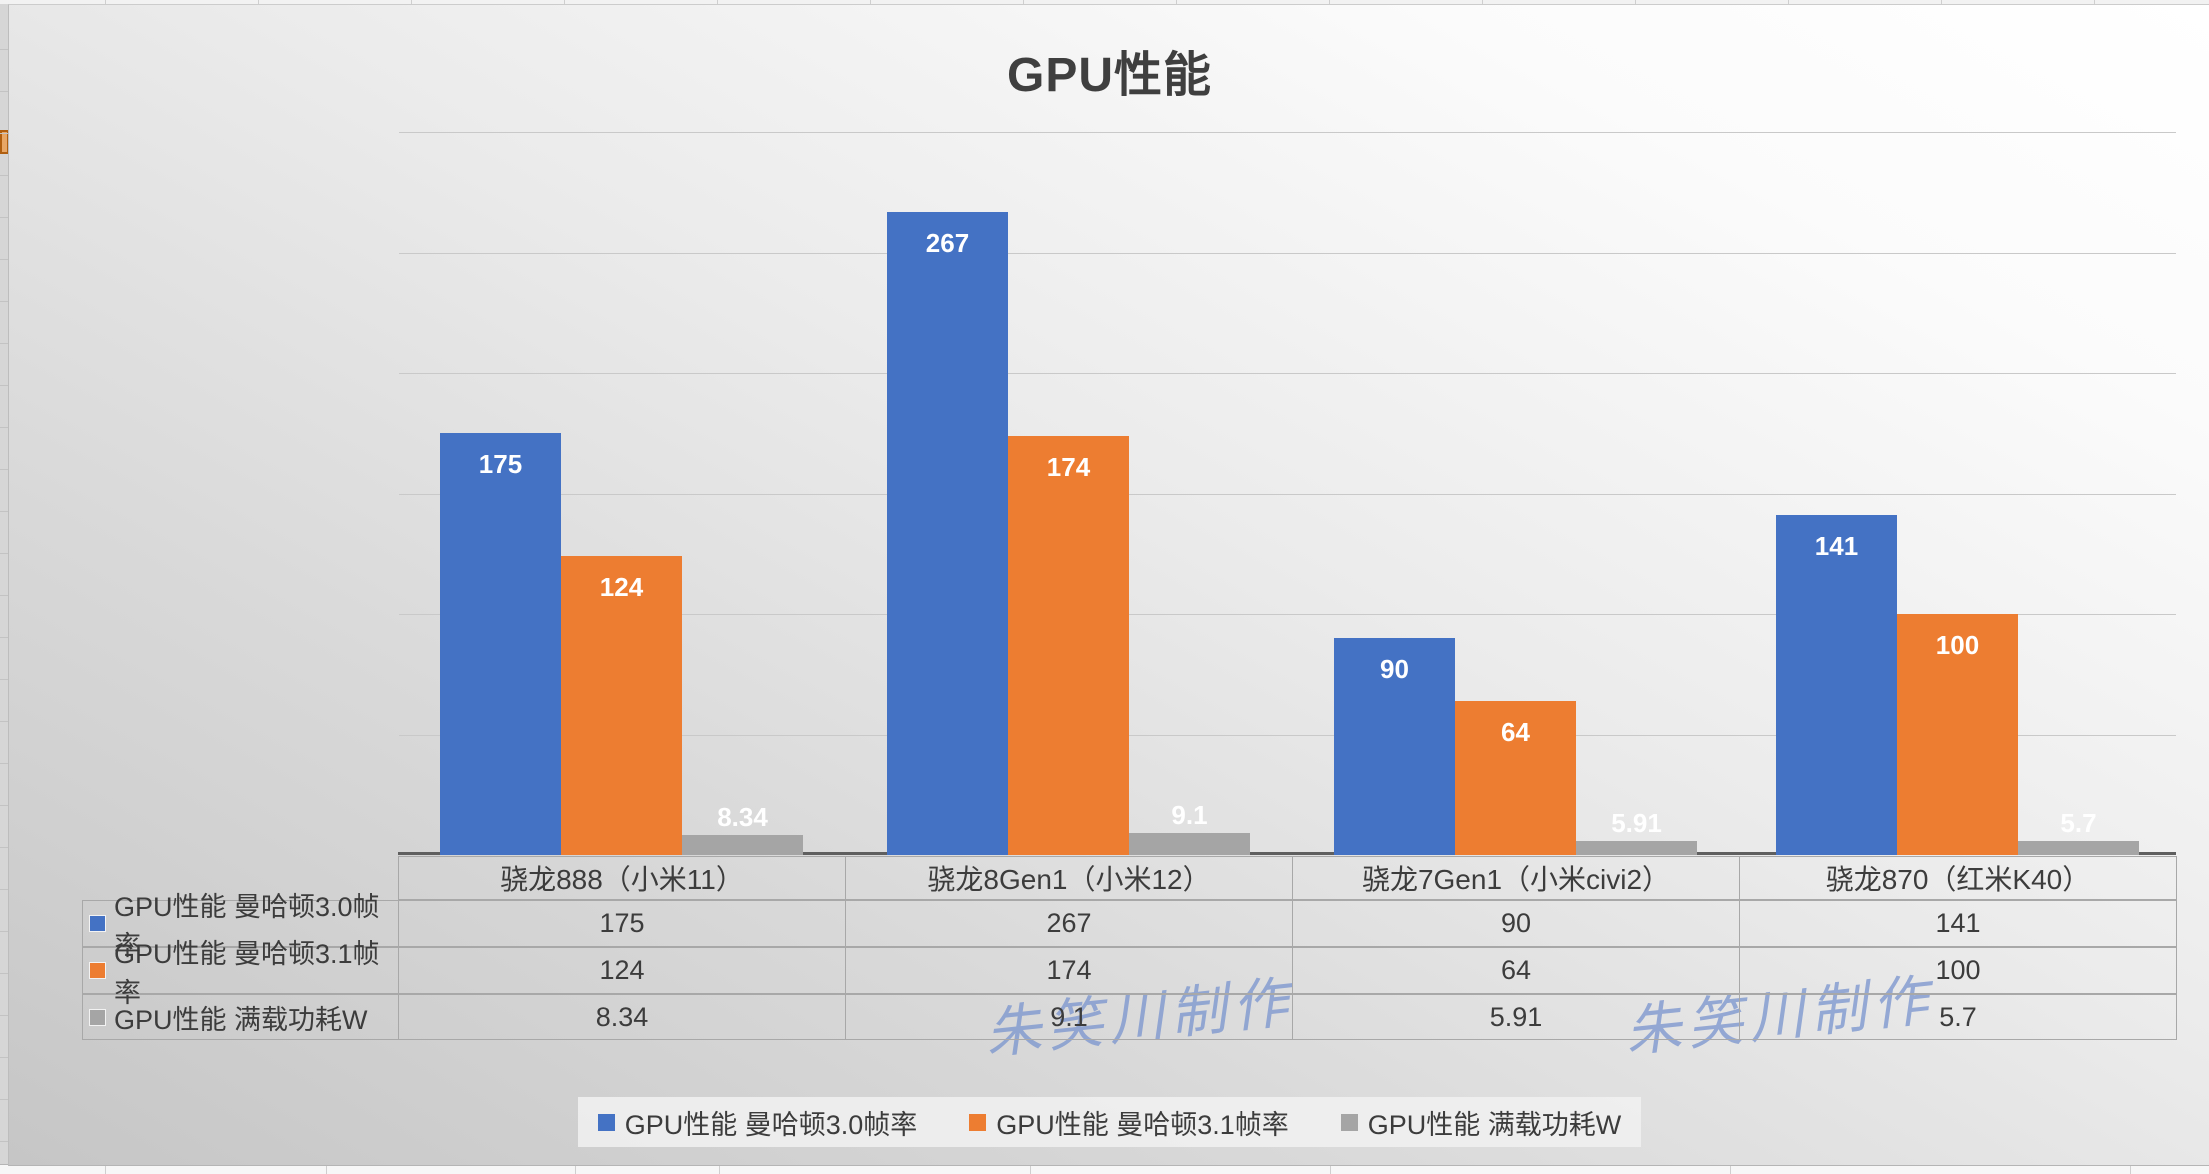  I want to click on bar-value-label: 64, so click(1515, 732).